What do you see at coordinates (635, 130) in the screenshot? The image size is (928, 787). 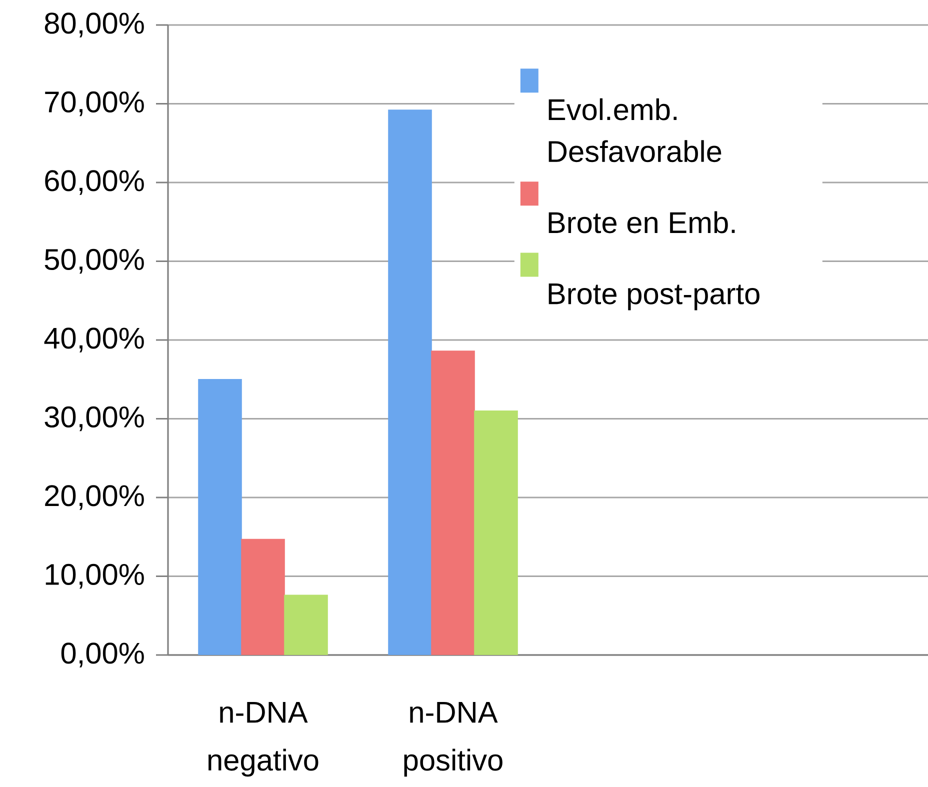 I see `legend-label: Evol.emb. Desfavorable` at bounding box center [635, 130].